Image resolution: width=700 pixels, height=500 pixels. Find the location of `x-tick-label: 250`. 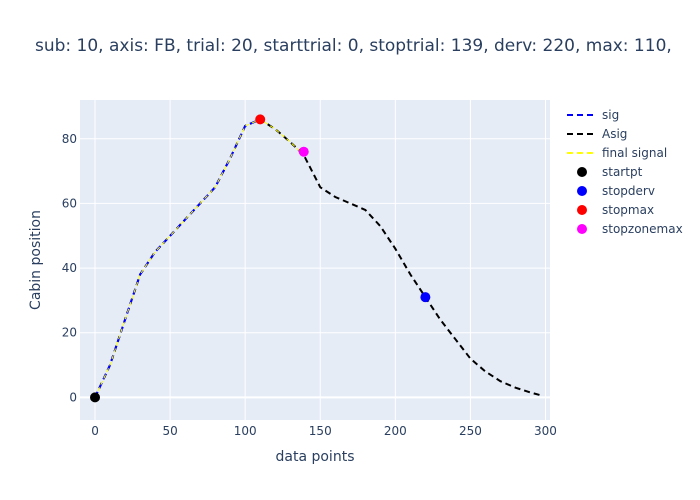

x-tick-label: 250 is located at coordinates (470, 431).